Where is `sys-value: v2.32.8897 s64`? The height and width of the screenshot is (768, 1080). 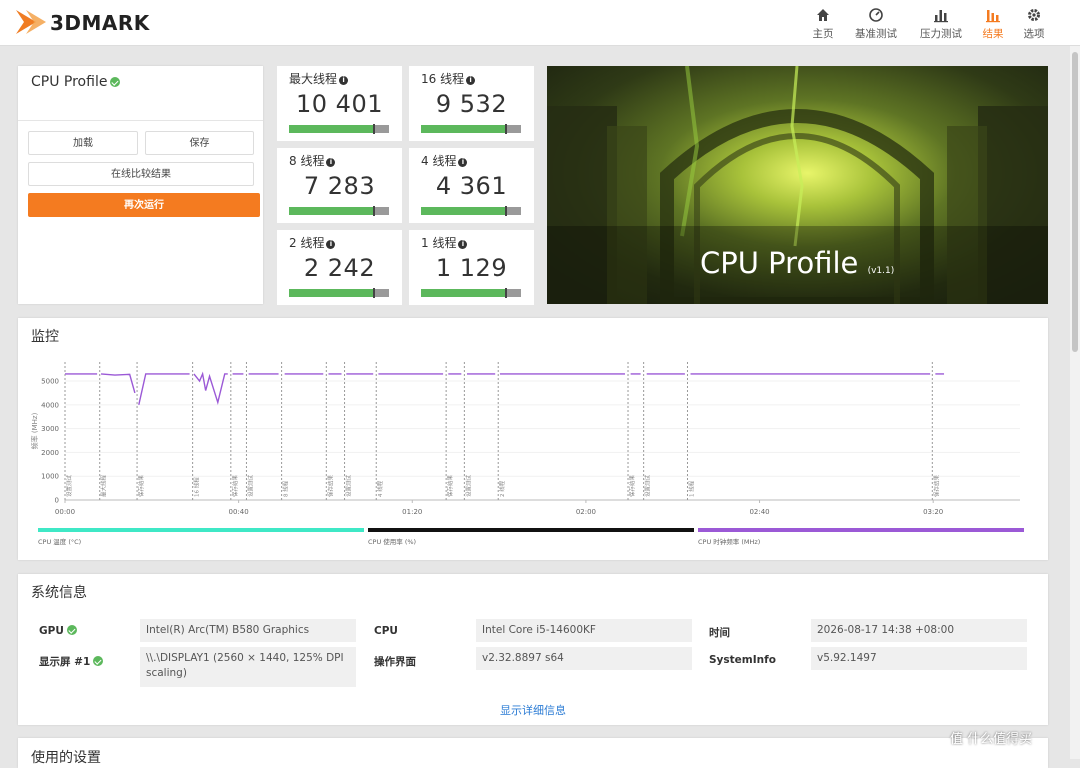 sys-value: v2.32.8897 s64 is located at coordinates (584, 658).